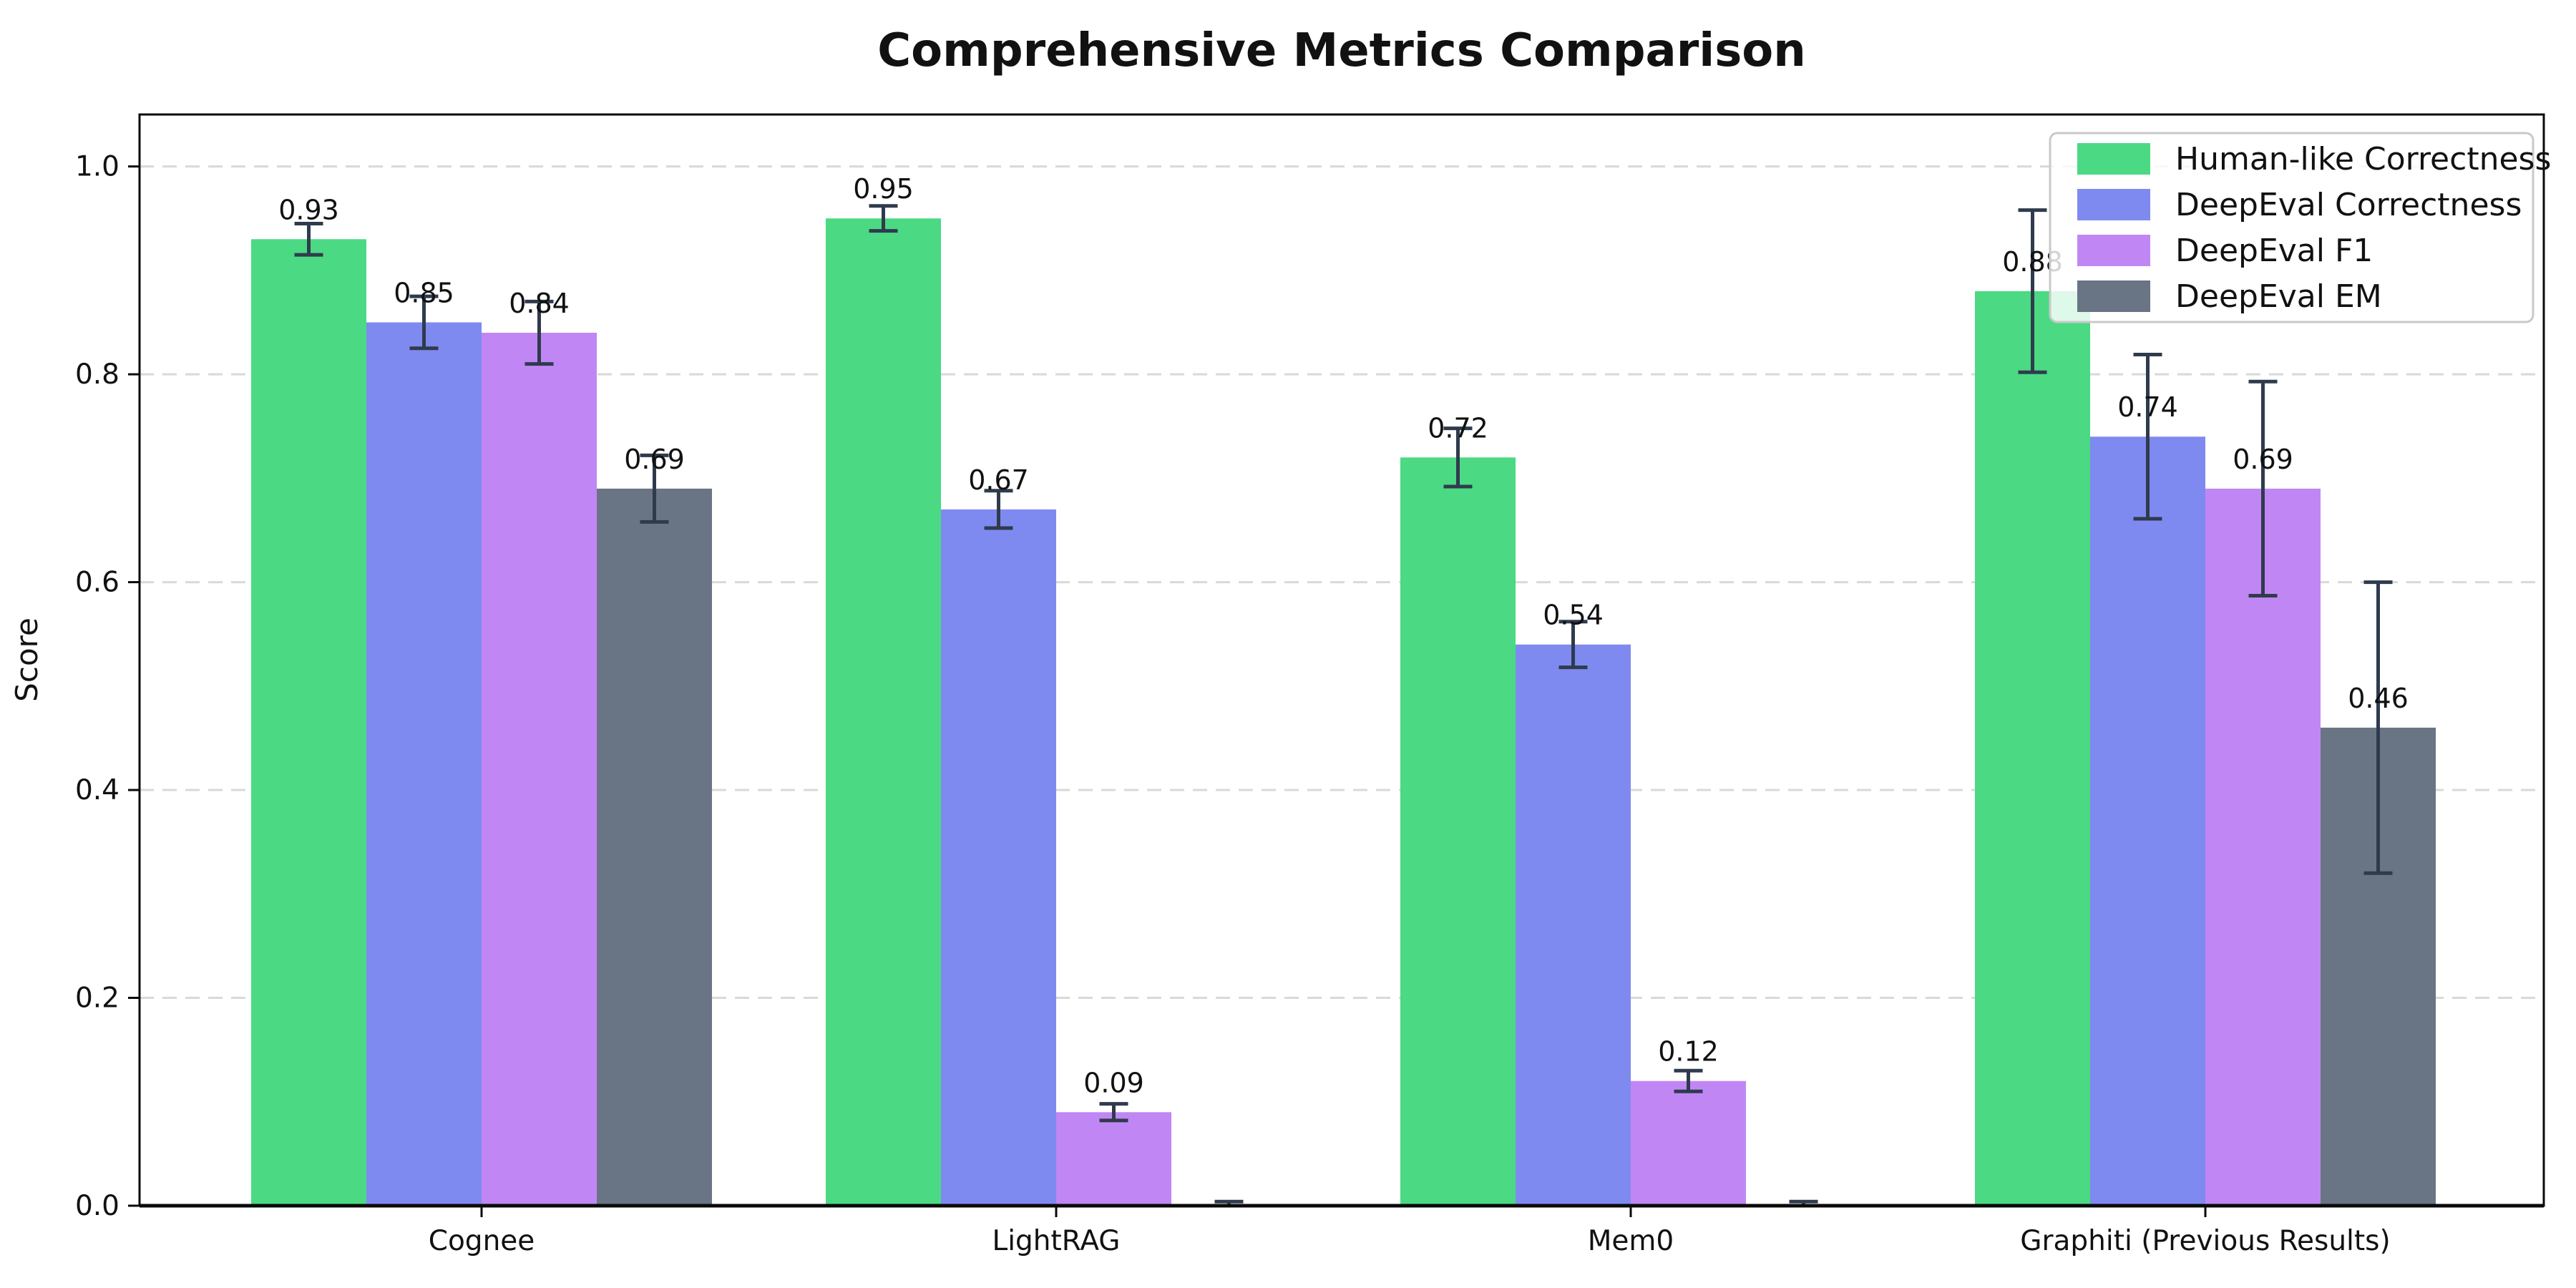  Describe the element at coordinates (26, 660) in the screenshot. I see `y-axis-label: Score` at that location.